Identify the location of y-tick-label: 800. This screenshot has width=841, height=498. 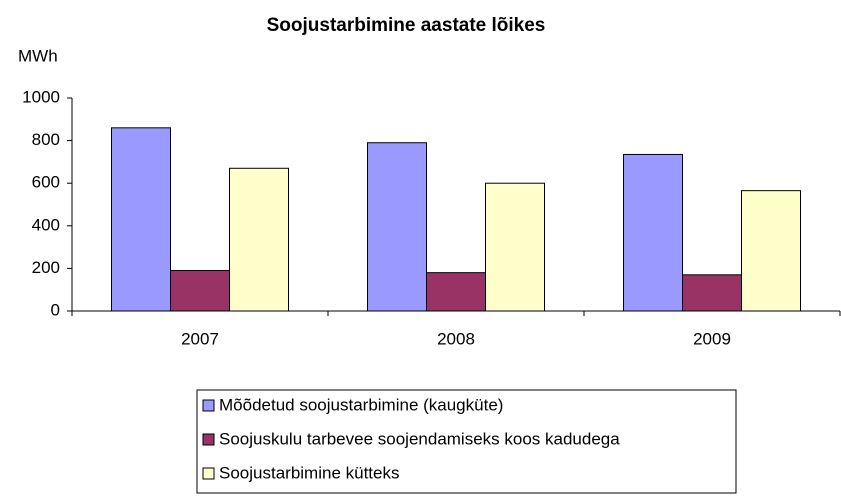
(46, 139).